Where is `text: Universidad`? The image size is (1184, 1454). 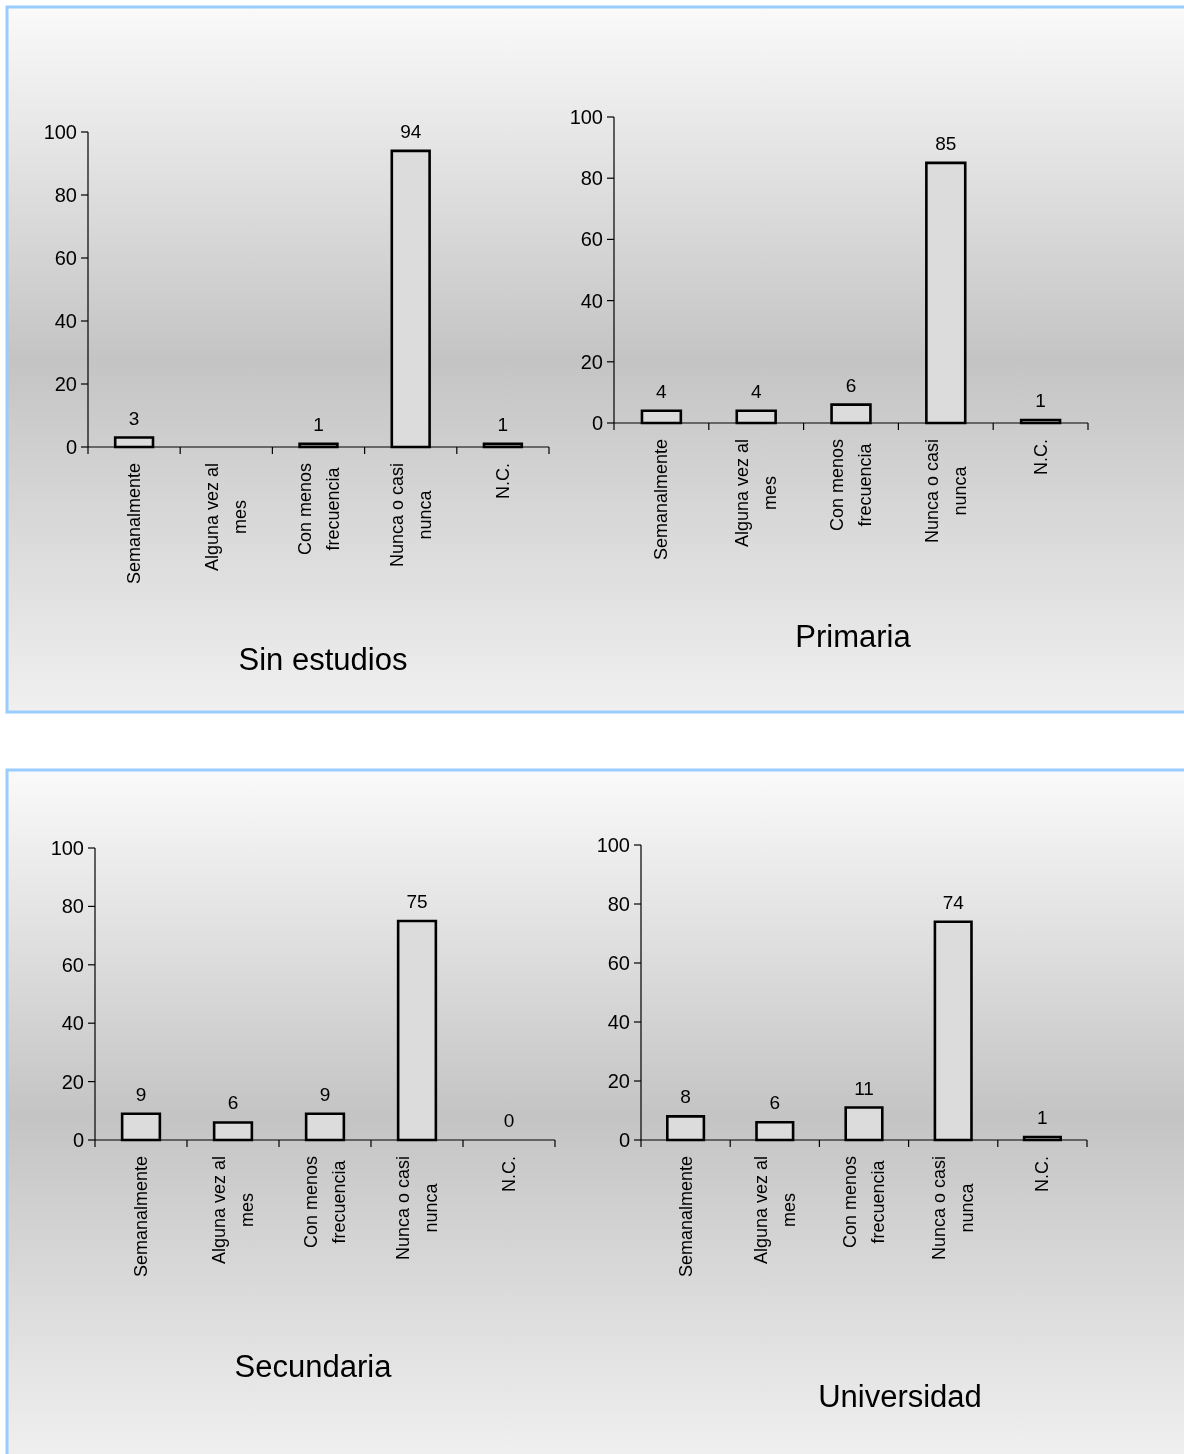
text: Universidad is located at coordinates (900, 1396).